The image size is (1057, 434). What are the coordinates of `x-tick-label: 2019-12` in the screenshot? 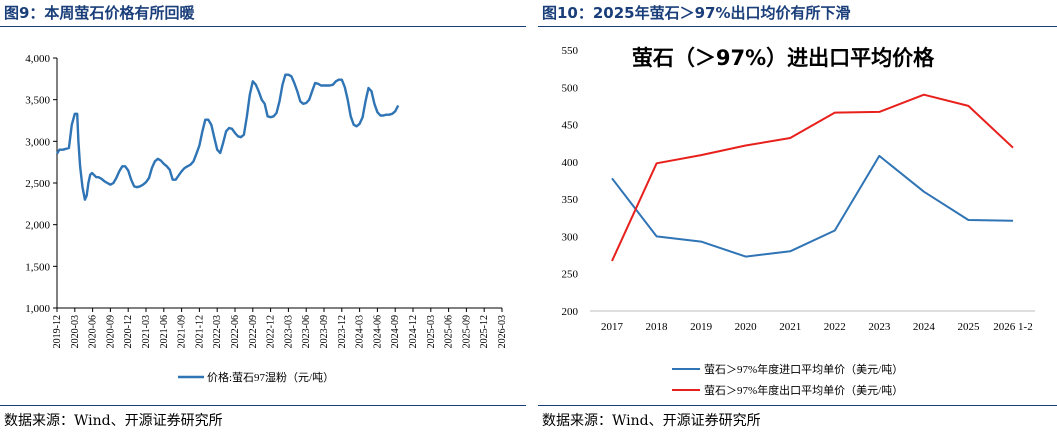 It's located at (57, 331).